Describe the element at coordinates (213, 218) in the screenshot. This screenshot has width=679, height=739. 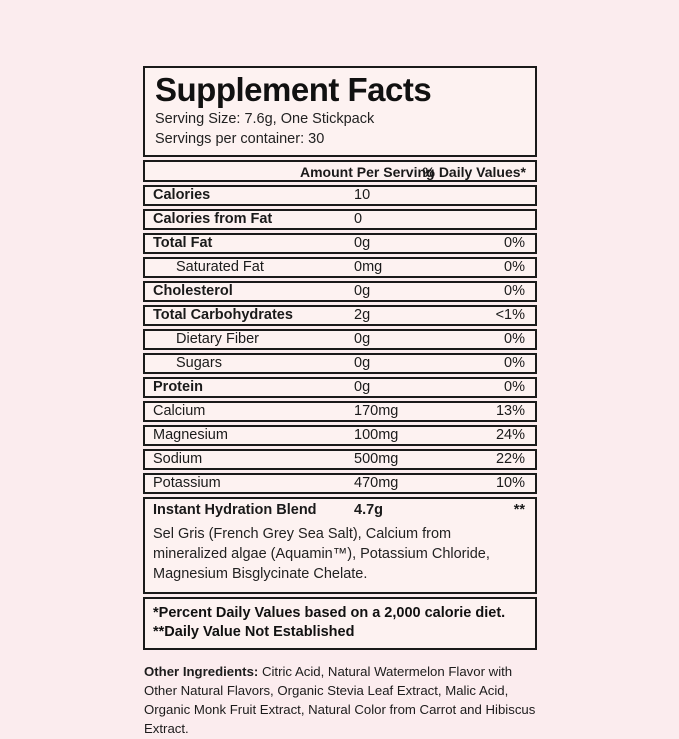
I see `nutrient-name: Calories from Fat` at that location.